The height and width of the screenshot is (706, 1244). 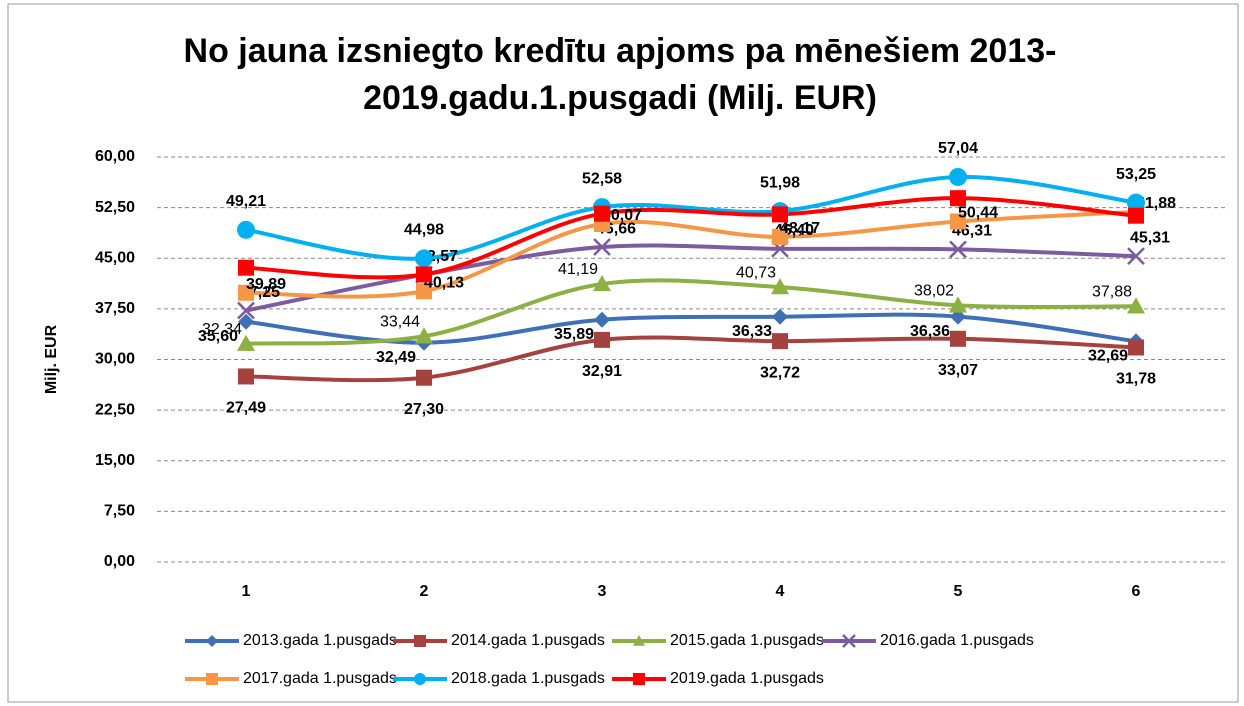 I want to click on data-label: 32,69, so click(x=1108, y=356).